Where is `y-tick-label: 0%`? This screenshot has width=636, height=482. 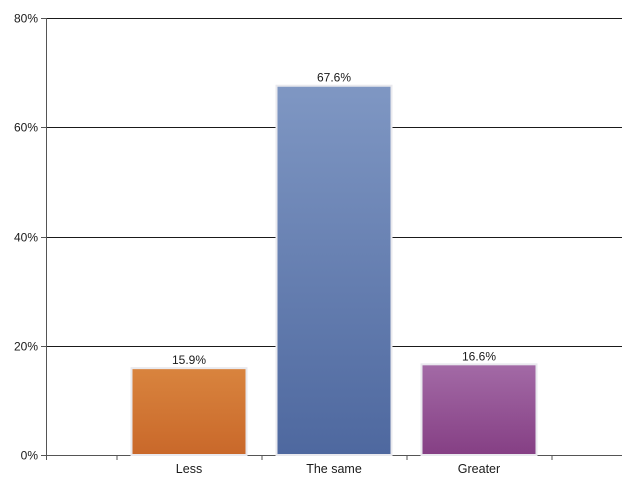 y-tick-label: 0% is located at coordinates (30, 456).